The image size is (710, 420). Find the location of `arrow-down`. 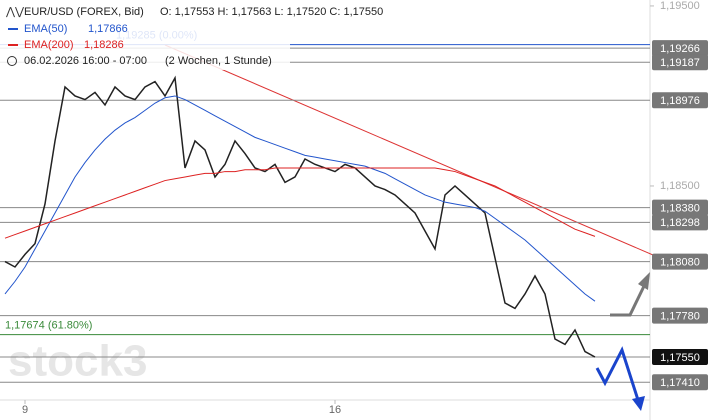

arrow-down is located at coordinates (617, 373).